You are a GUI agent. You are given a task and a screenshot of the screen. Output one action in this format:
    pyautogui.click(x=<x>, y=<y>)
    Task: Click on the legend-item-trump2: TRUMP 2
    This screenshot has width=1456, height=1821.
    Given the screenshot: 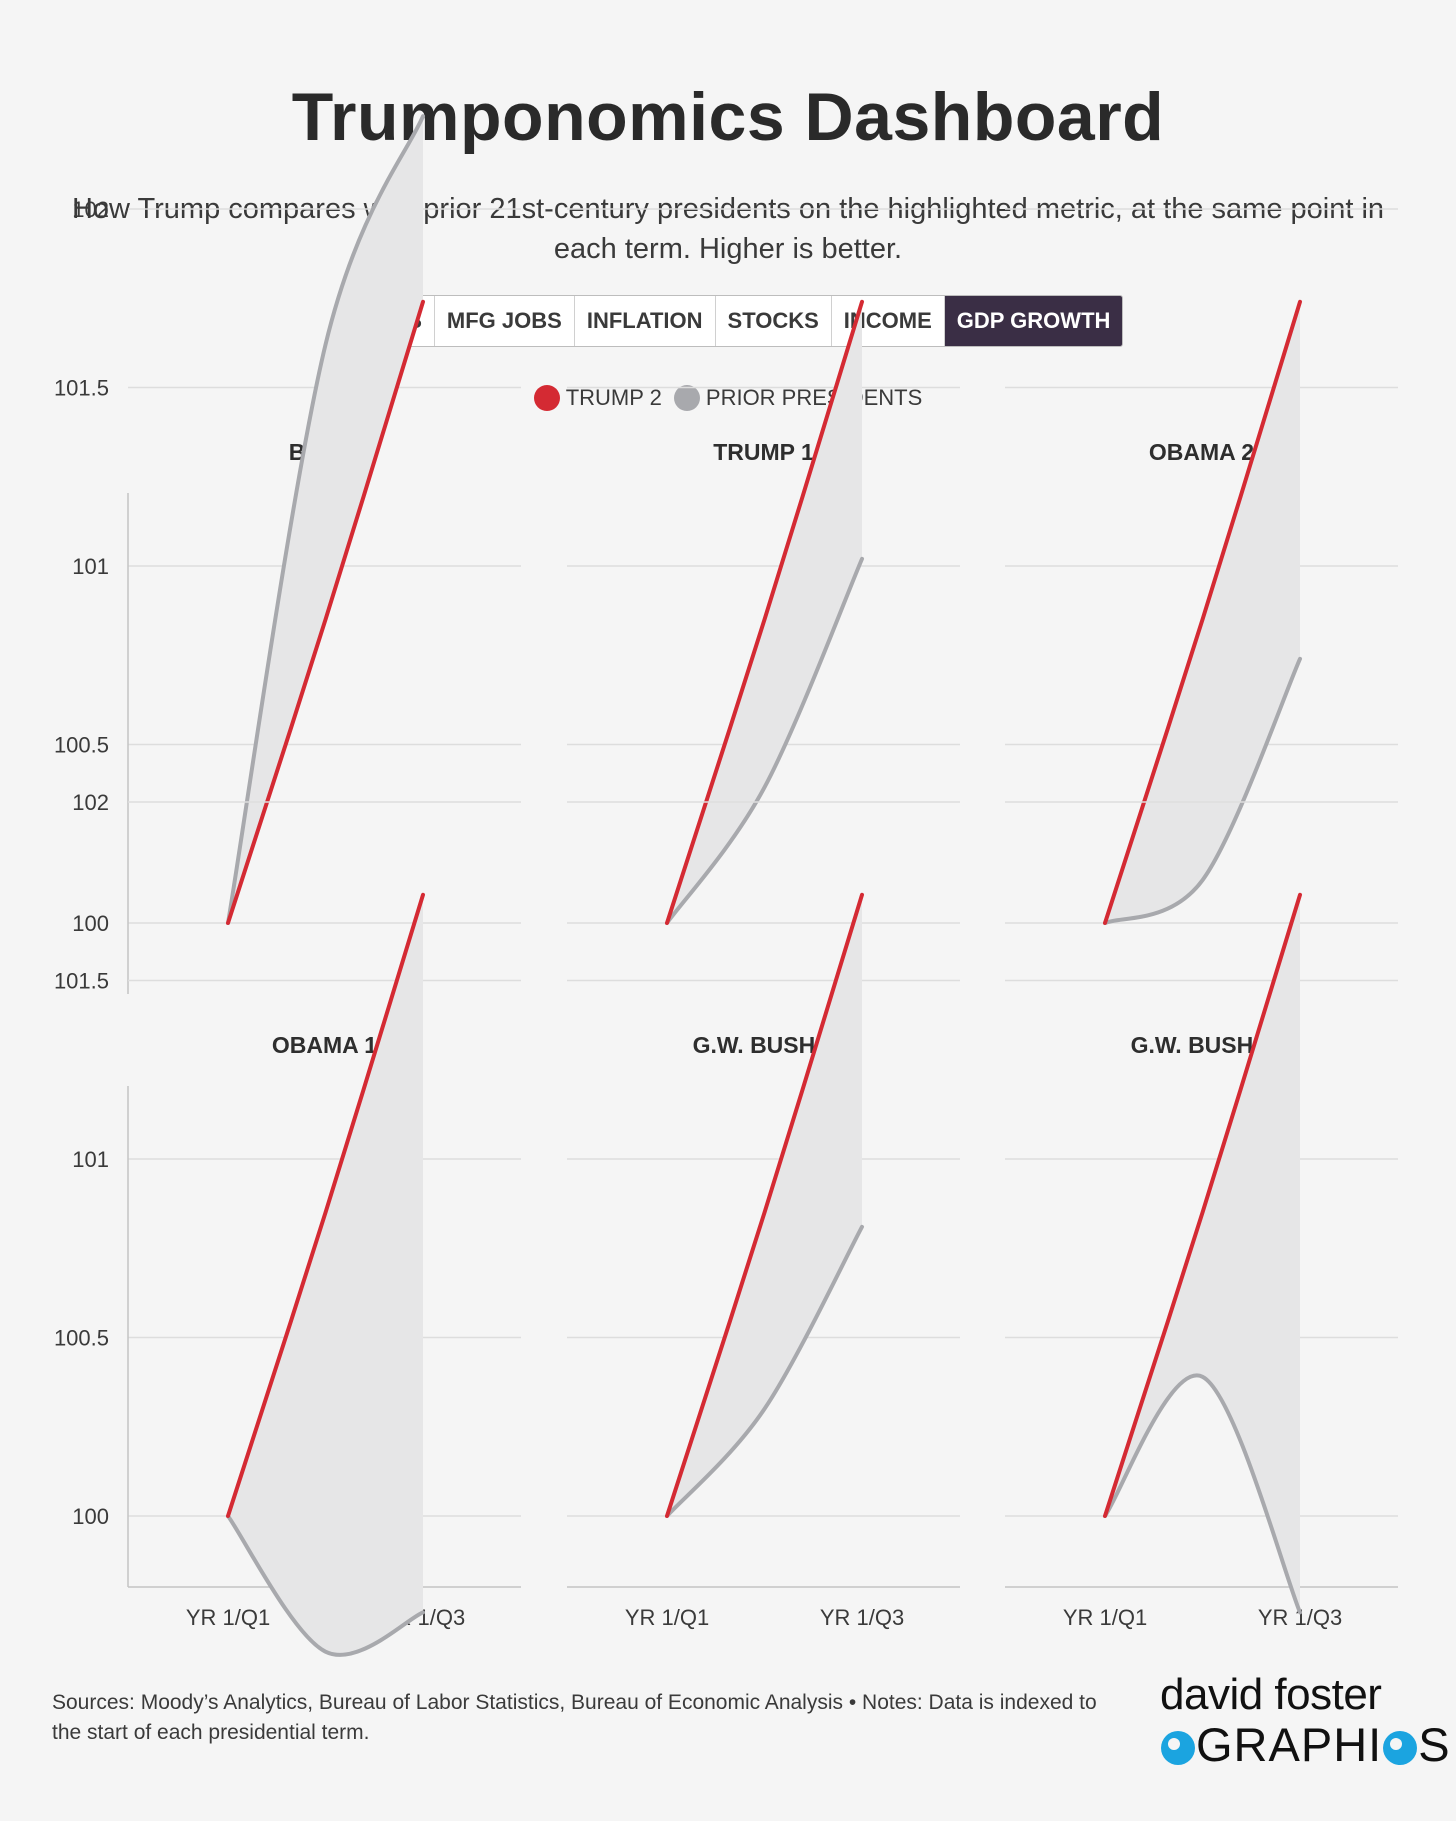 What is the action you would take?
    pyautogui.click(x=597, y=398)
    